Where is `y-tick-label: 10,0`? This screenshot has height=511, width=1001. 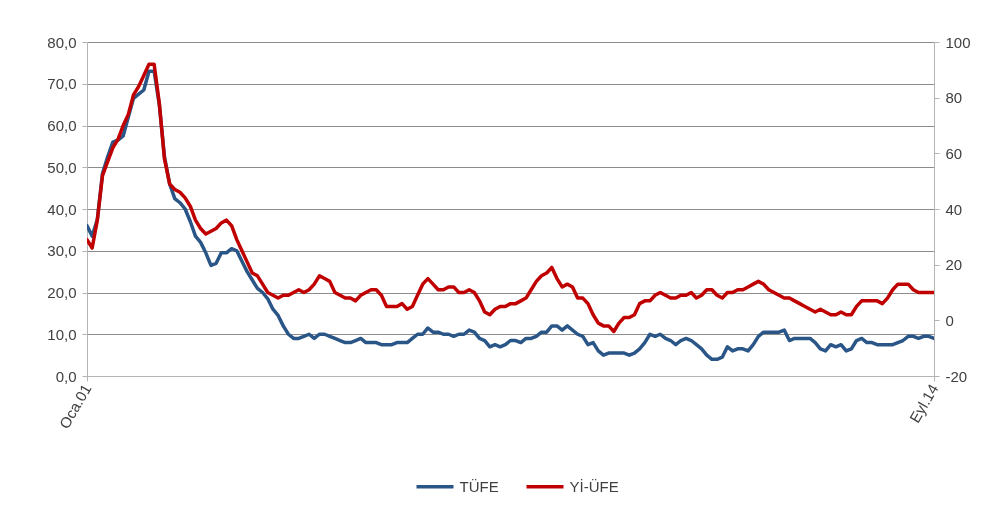 y-tick-label: 10,0 is located at coordinates (62, 334).